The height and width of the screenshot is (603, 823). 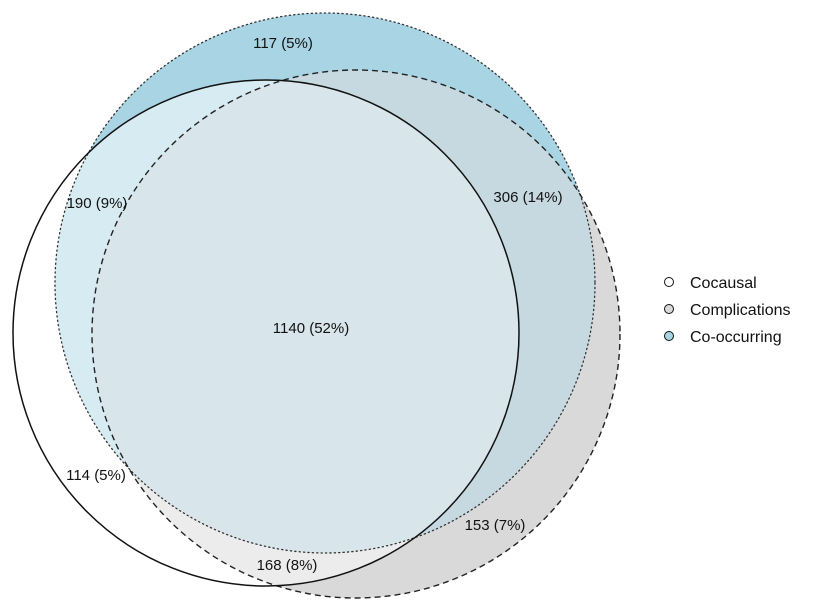 What do you see at coordinates (723, 283) in the screenshot?
I see `legend-label-cocausal: Cocausal` at bounding box center [723, 283].